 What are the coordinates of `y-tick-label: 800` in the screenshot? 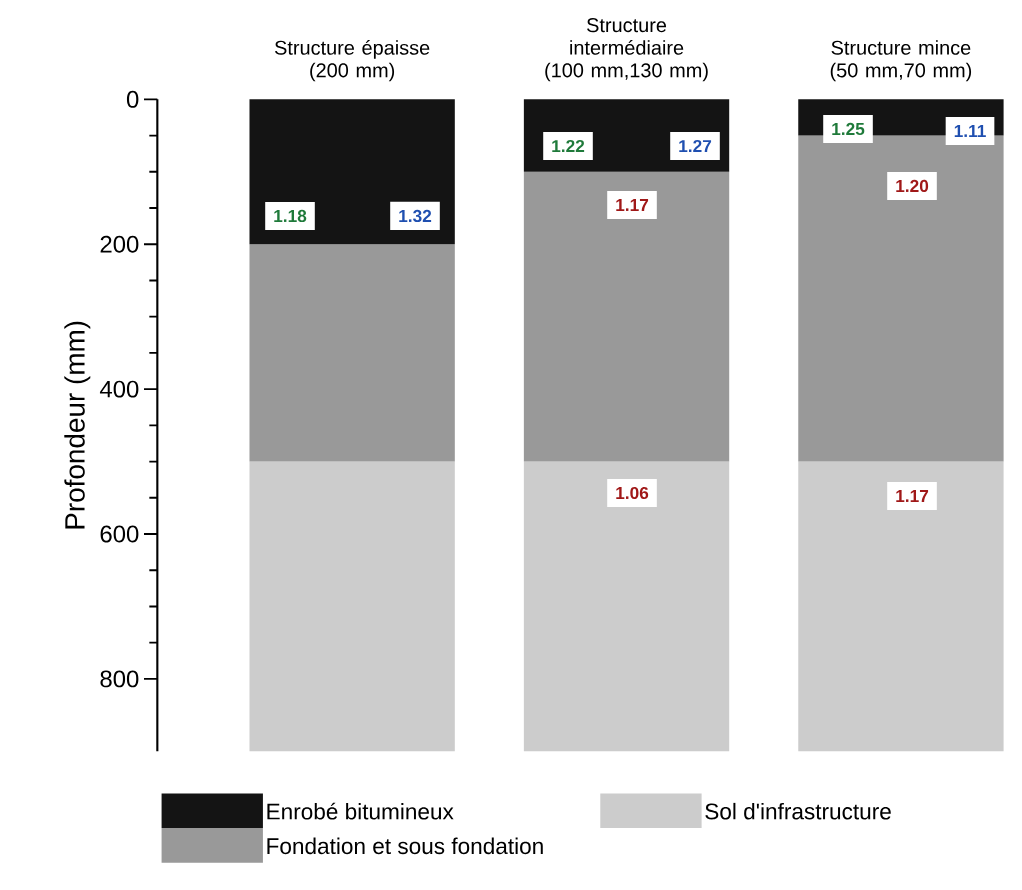 It's located at (119, 679).